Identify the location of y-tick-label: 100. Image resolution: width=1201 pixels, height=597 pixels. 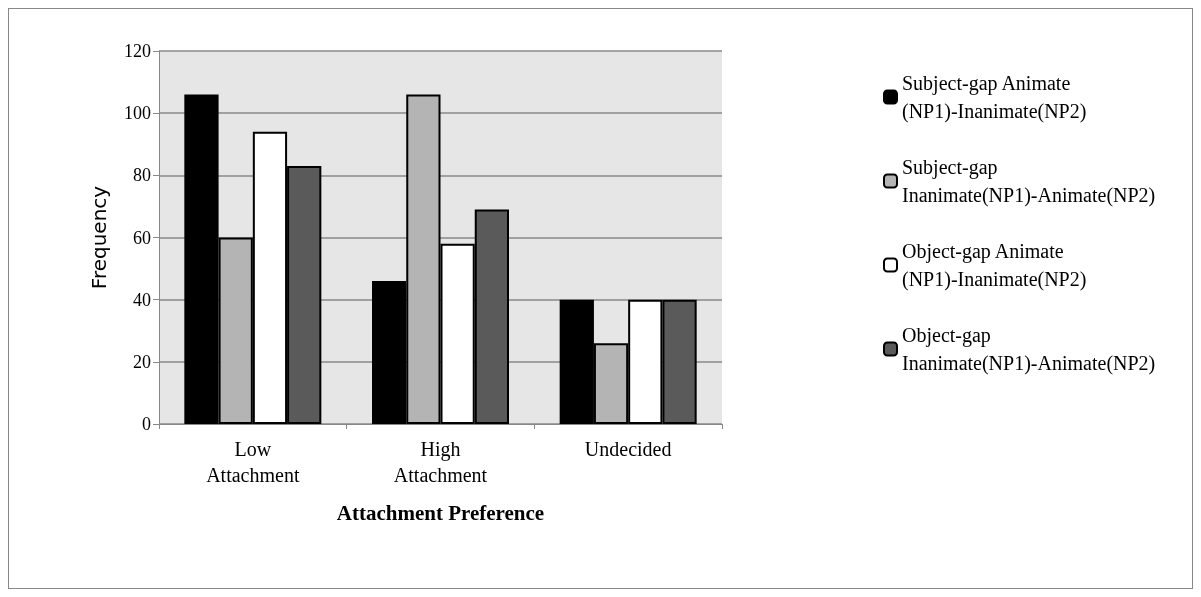
(137, 113).